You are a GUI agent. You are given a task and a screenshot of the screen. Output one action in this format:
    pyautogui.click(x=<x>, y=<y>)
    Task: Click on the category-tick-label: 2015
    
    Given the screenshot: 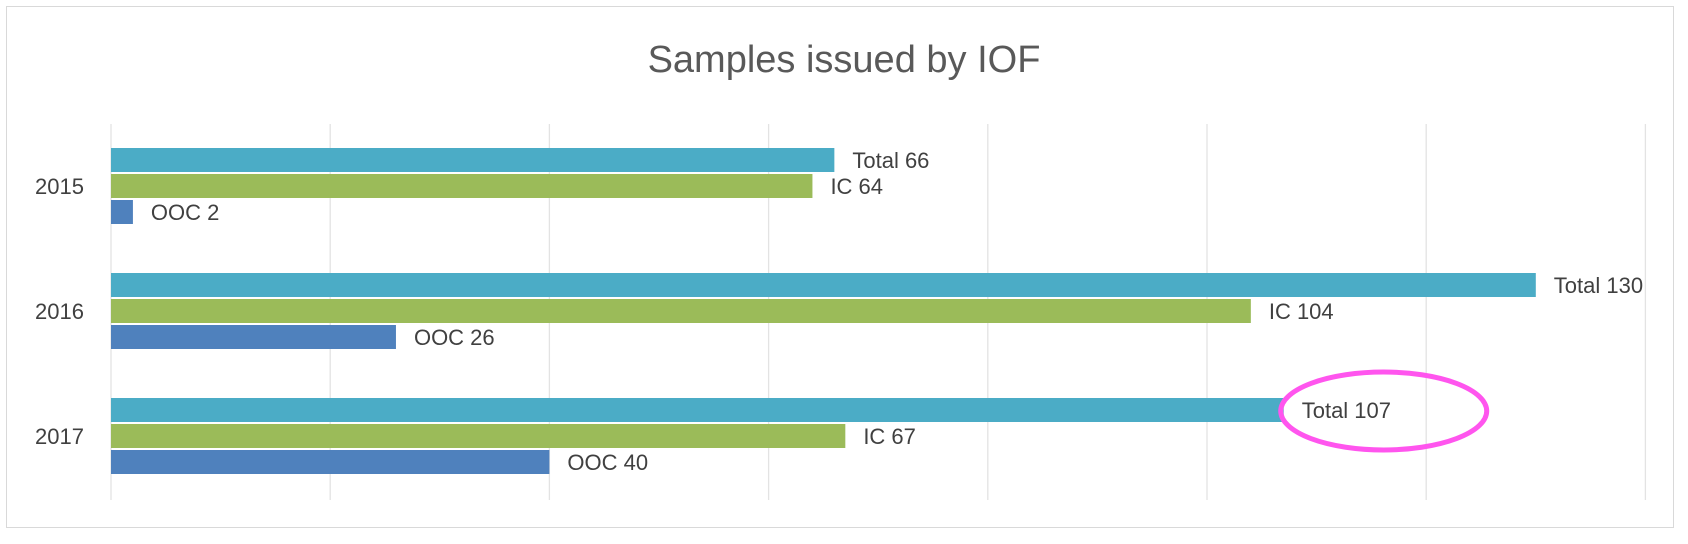 What is the action you would take?
    pyautogui.click(x=59, y=186)
    